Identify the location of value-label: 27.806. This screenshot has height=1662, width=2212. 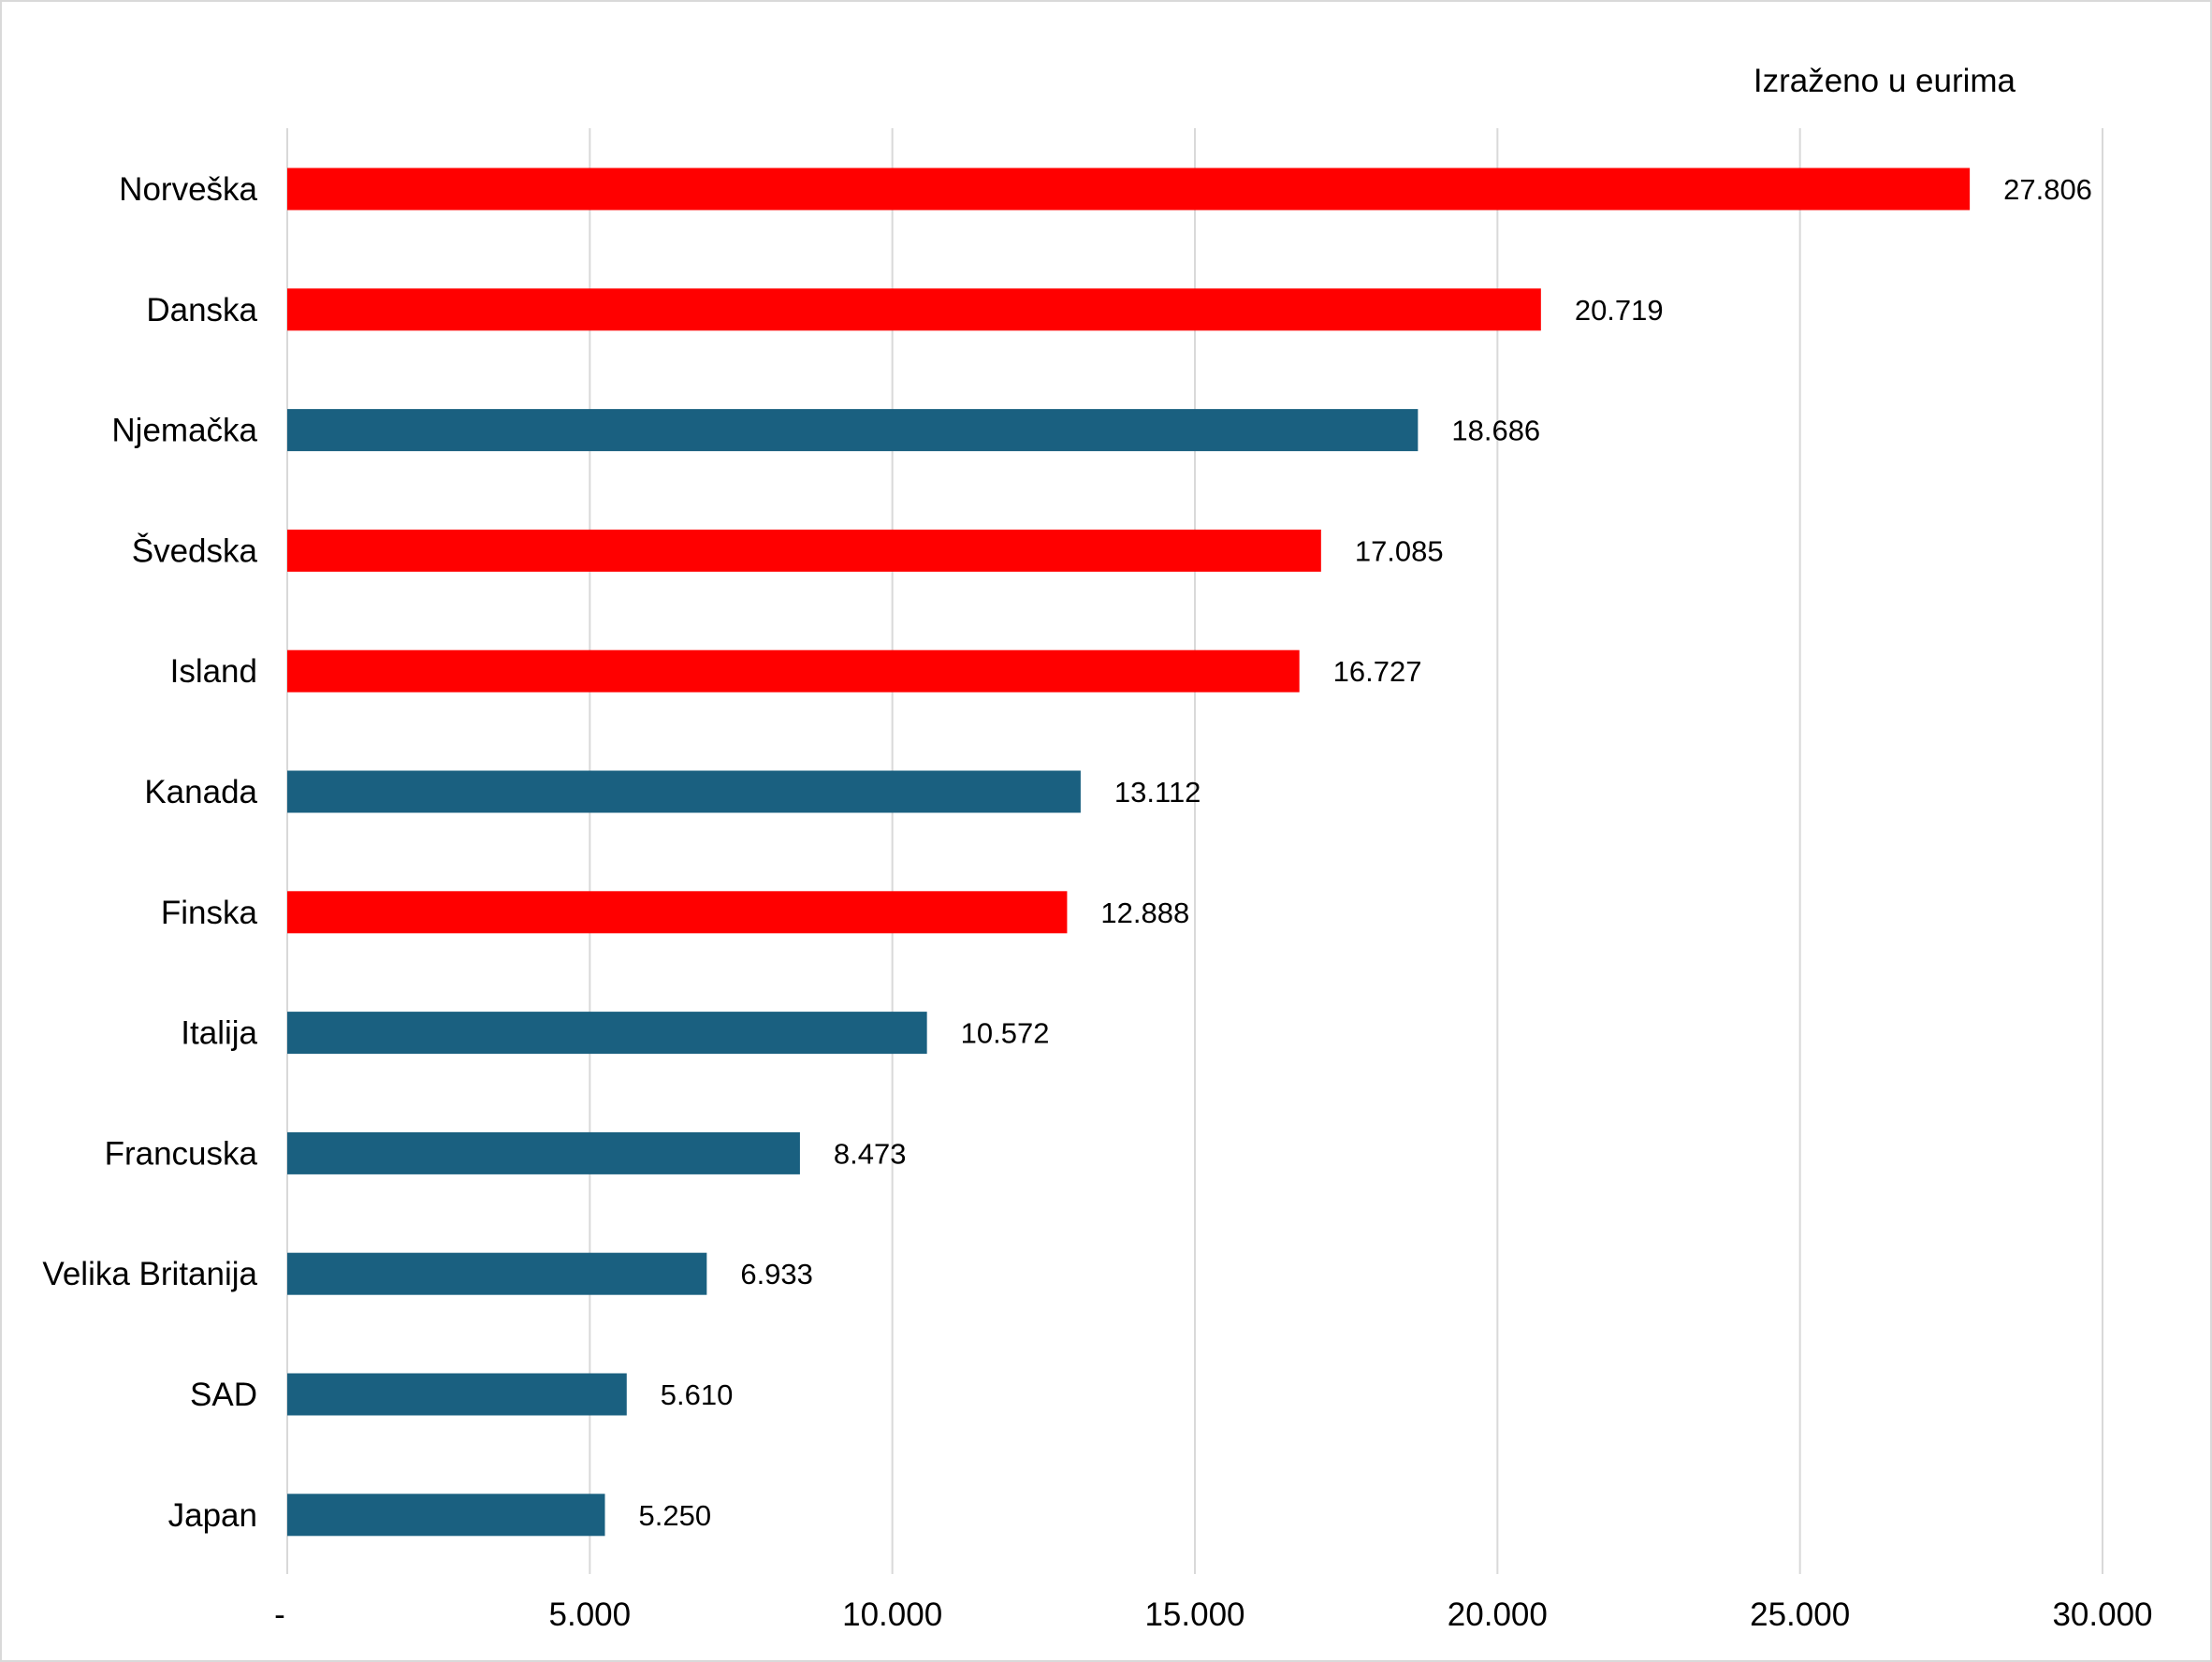
(2047, 190).